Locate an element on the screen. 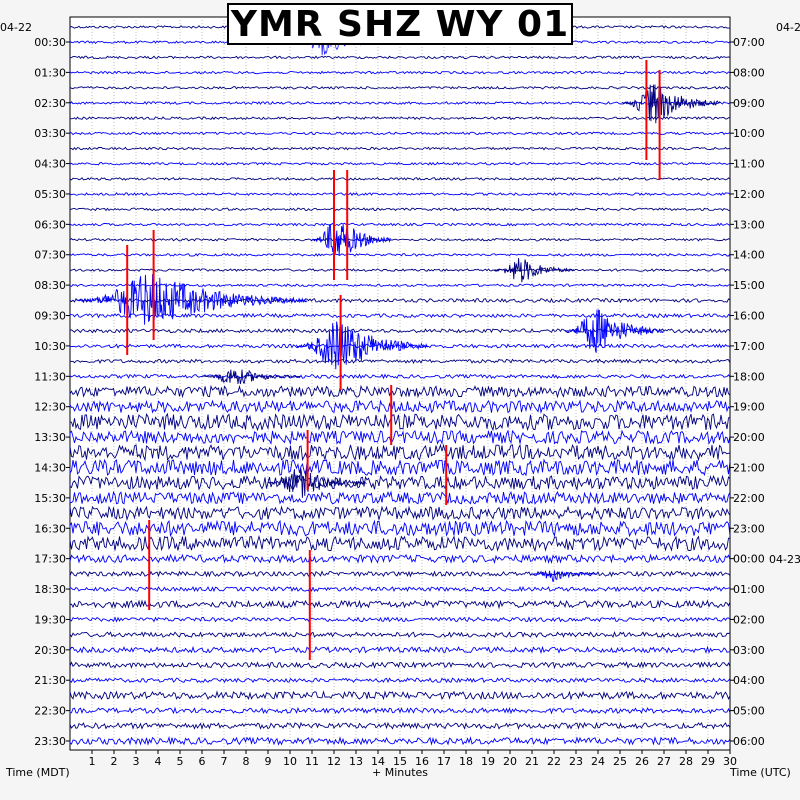  left-row-label: 06:30 is located at coordinates (50, 224).